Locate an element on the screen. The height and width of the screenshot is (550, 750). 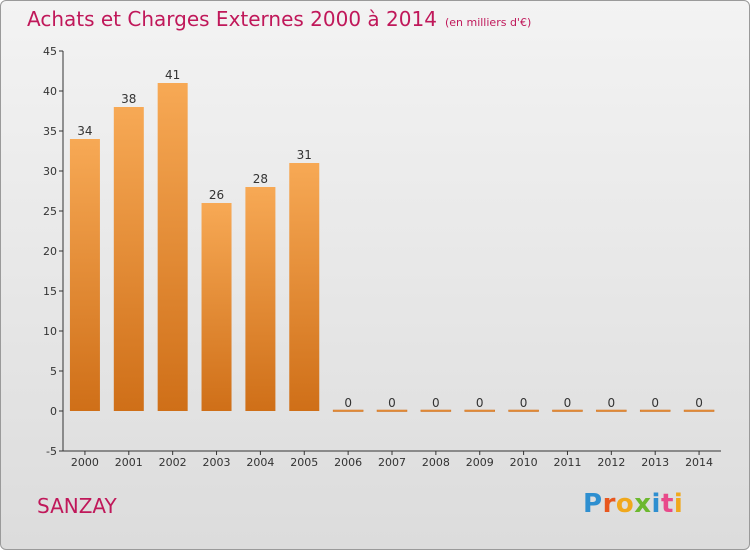
logo-letter: t is located at coordinates (667, 504).